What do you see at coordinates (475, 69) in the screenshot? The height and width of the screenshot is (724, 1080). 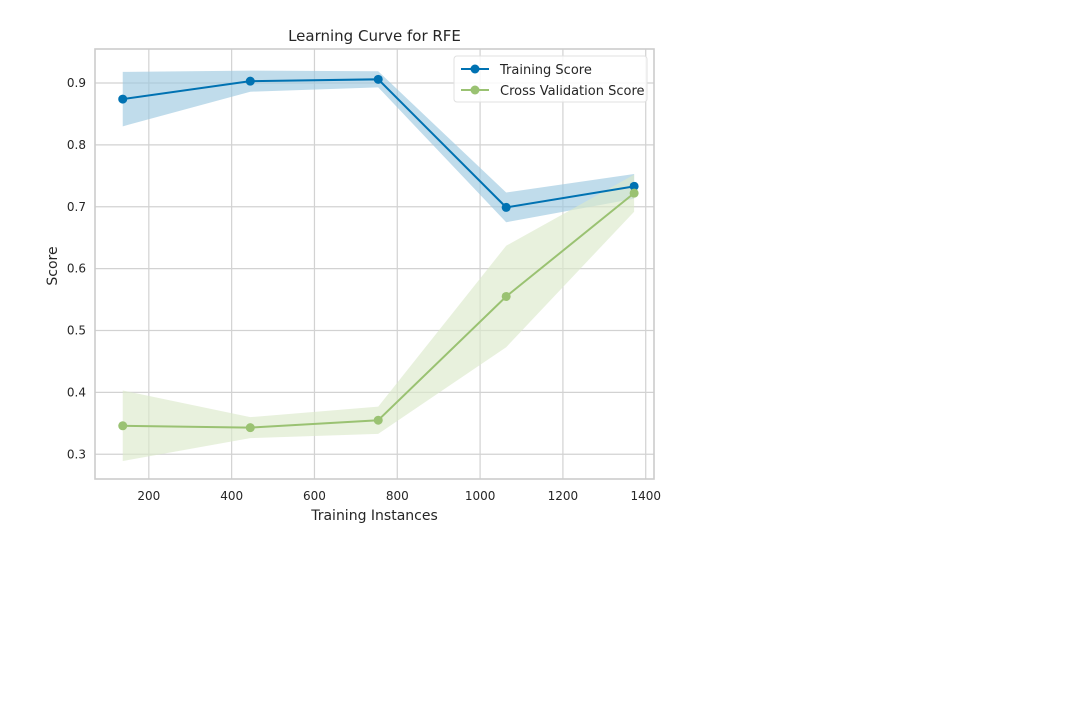 I see `legend-training-marker` at bounding box center [475, 69].